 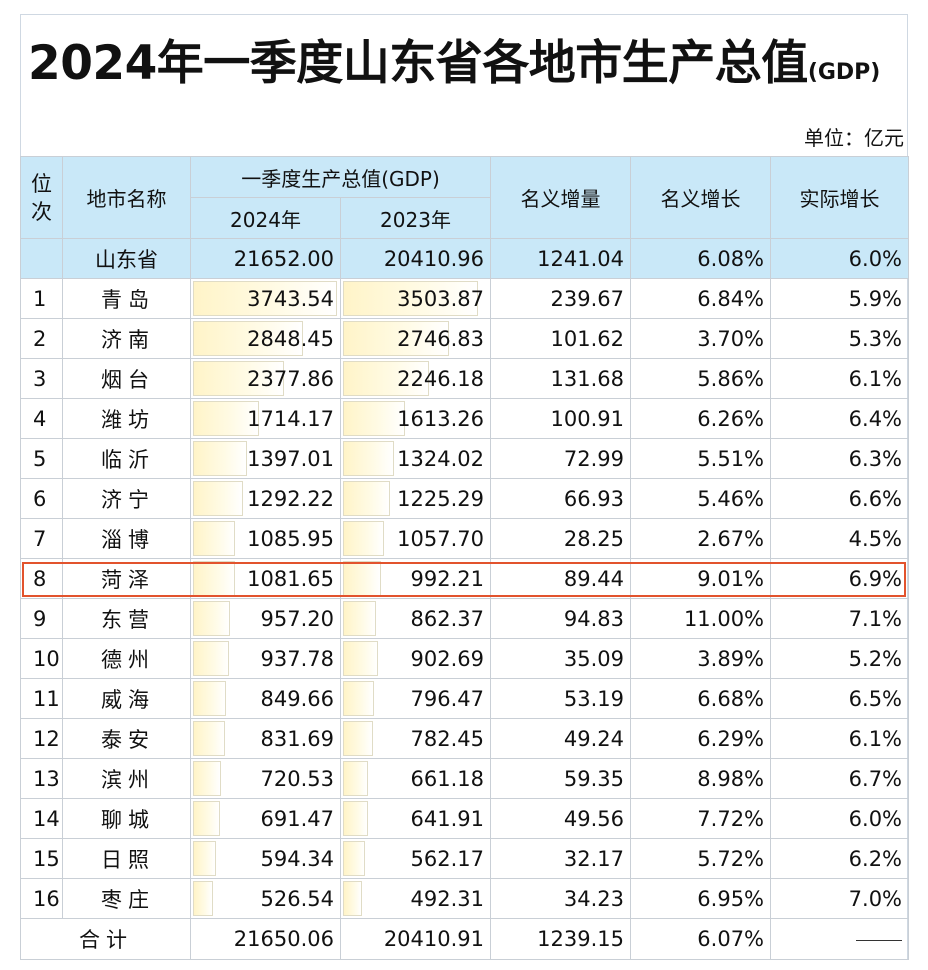 I want to click on province-name: 山东省, so click(x=126, y=258).